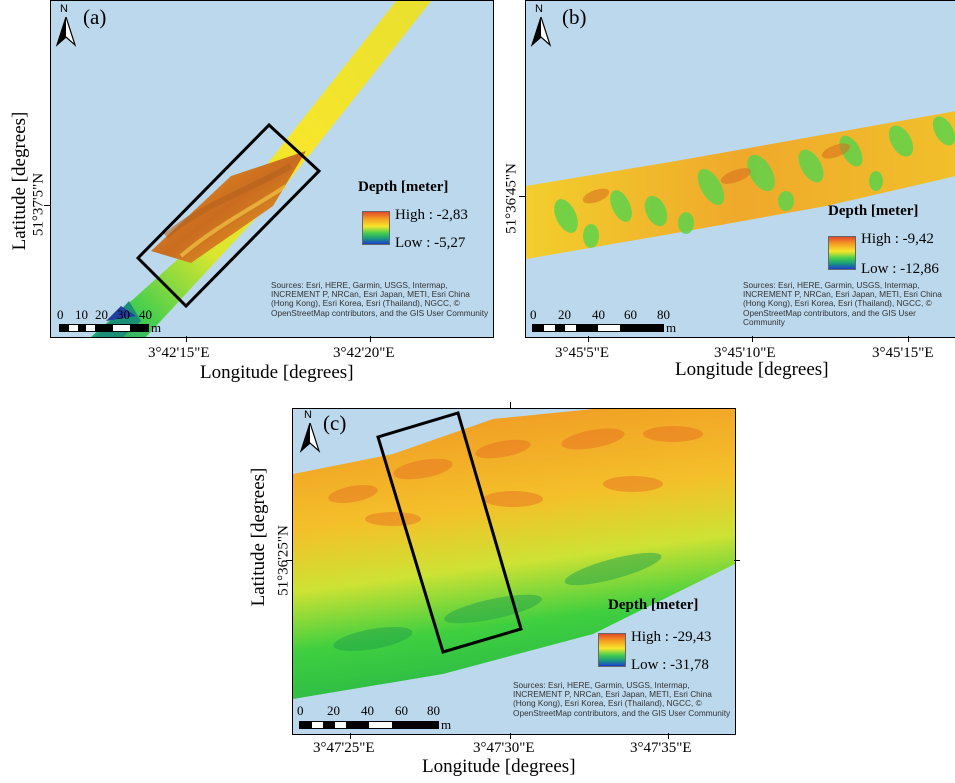 The image size is (955, 783). I want to click on legend-ramp-a, so click(376, 228).